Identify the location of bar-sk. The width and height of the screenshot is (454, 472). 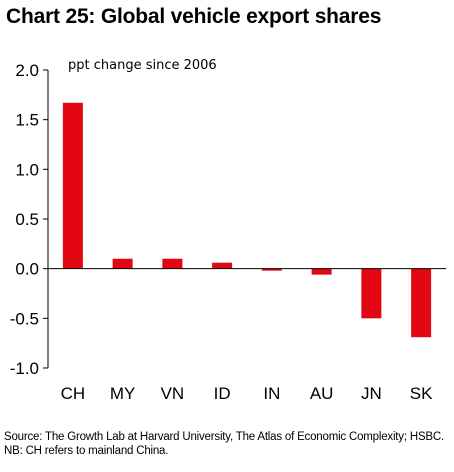
(421, 303).